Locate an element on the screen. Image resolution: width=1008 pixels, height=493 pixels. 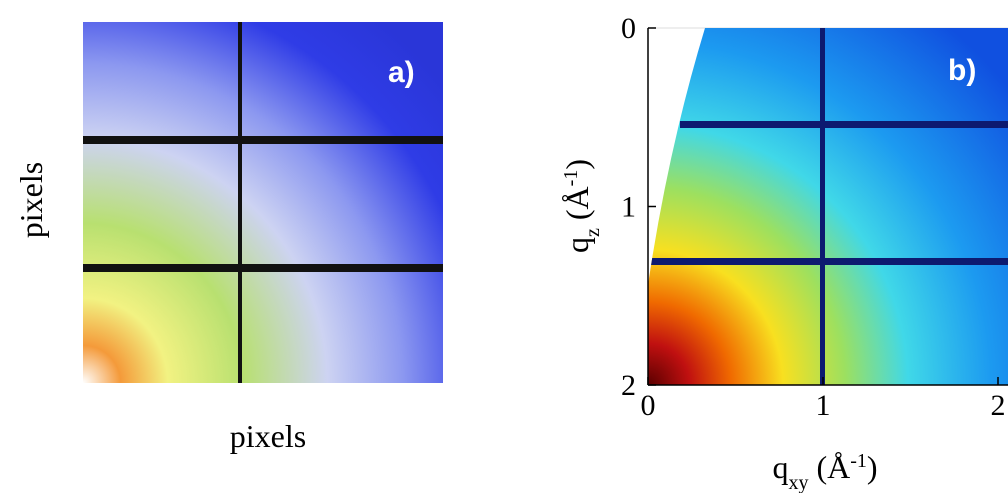
y-axis-label: pixels is located at coordinates (31, 200).